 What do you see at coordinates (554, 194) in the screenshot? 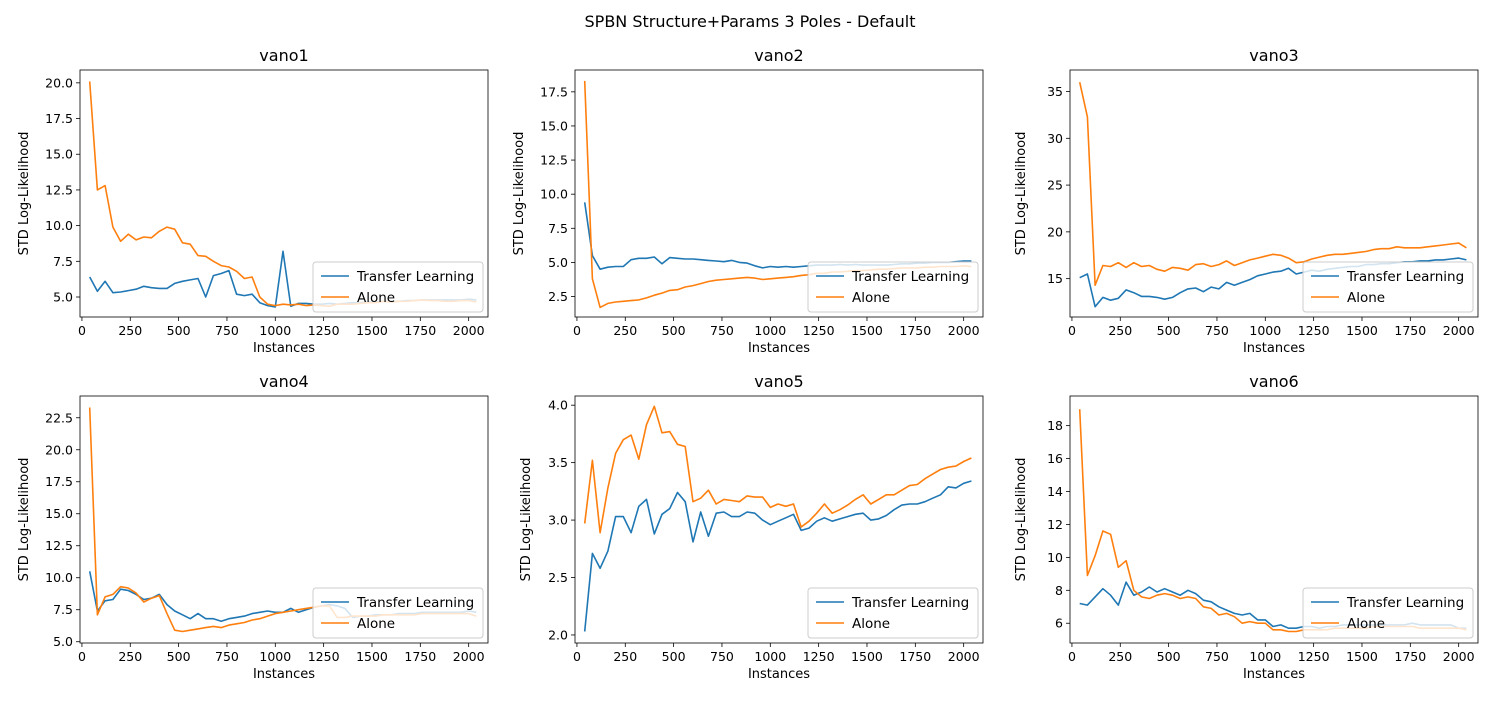
I see `y-tick-label: 10.0` at bounding box center [554, 194].